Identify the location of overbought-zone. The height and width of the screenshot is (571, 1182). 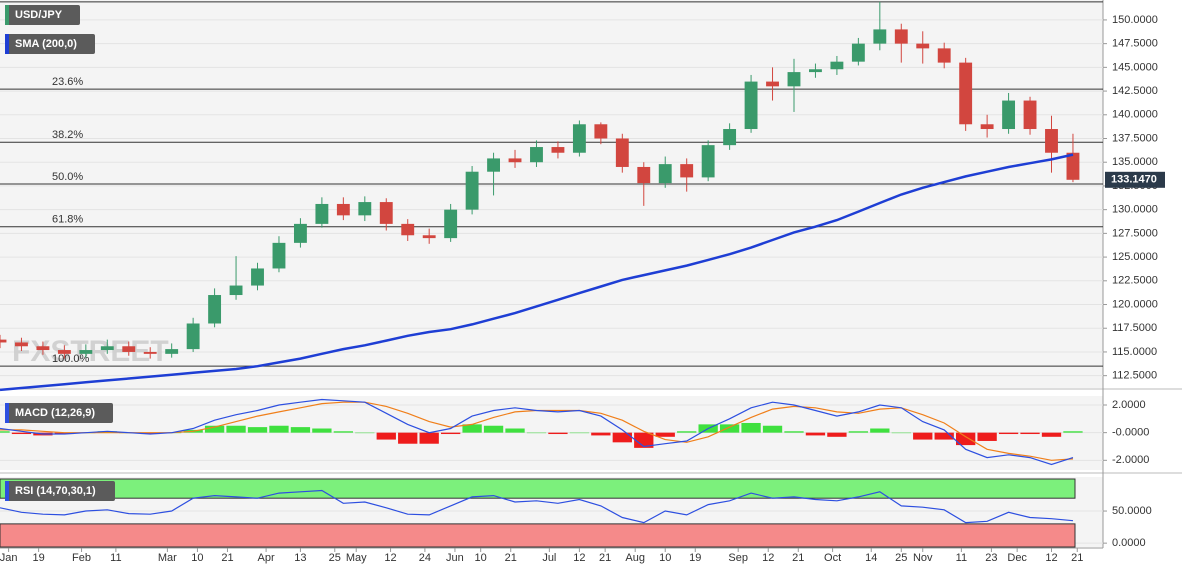
(538, 488).